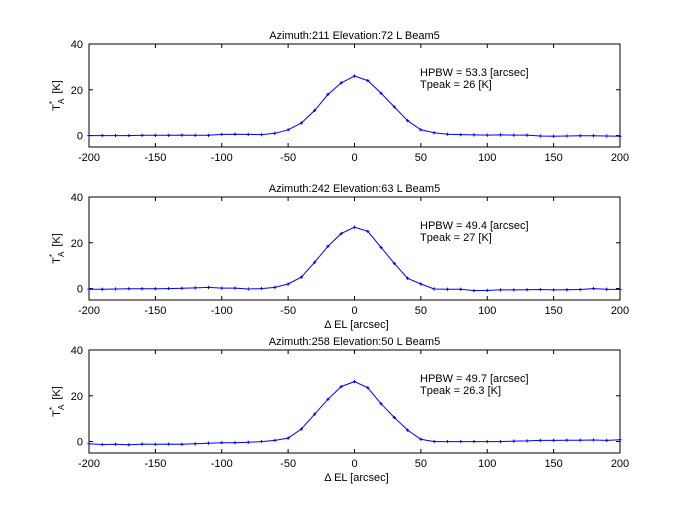  What do you see at coordinates (421, 464) in the screenshot?
I see `x-tick-label: 50` at bounding box center [421, 464].